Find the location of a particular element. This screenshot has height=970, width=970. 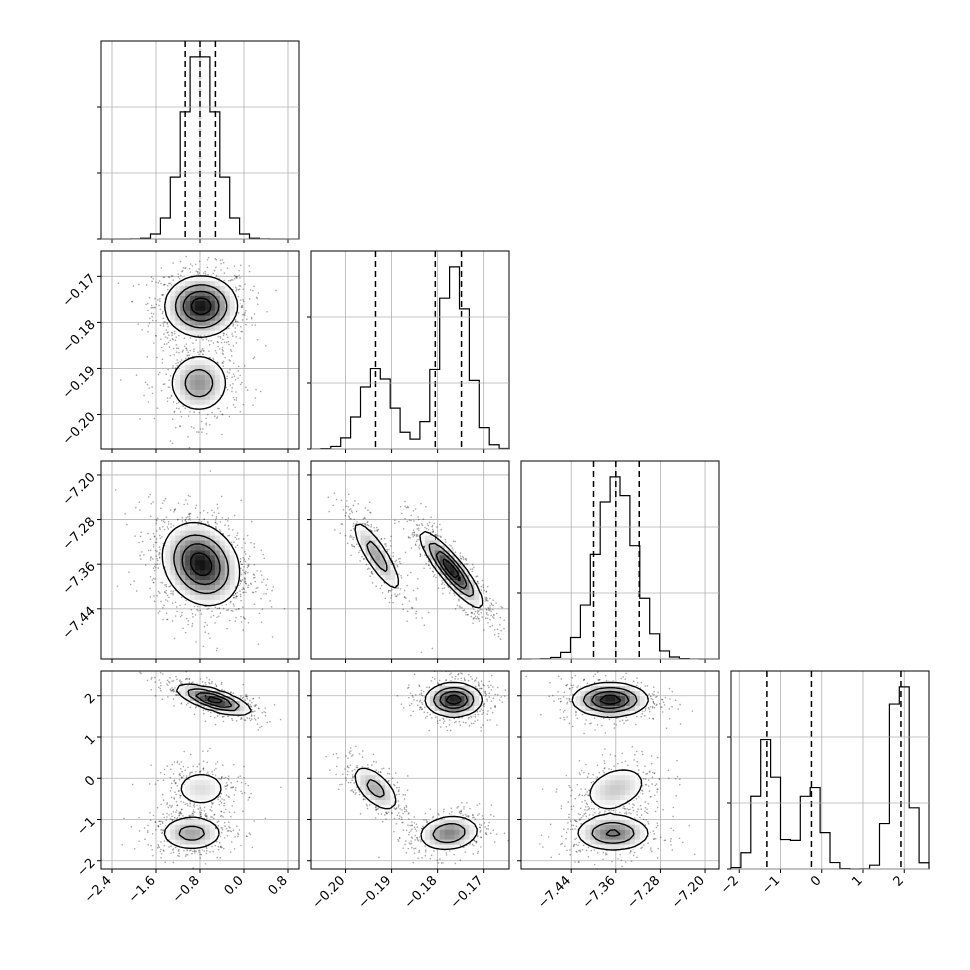

density-layer is located at coordinates (201, 770).